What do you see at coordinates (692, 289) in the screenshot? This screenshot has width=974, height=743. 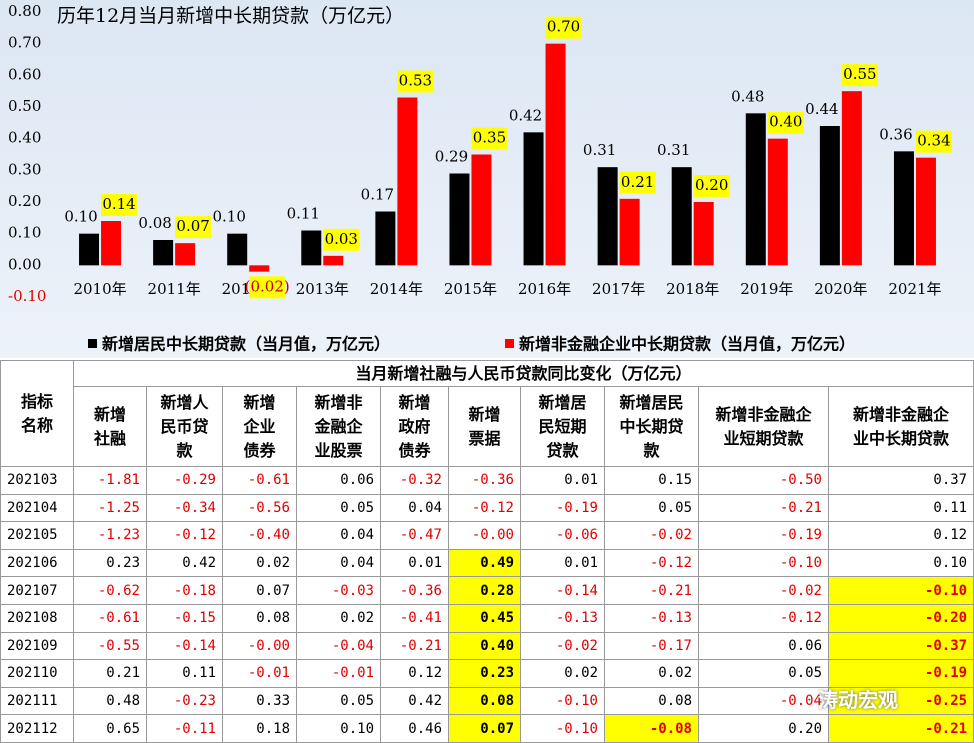 I see `x-tick-label: 2018年` at bounding box center [692, 289].